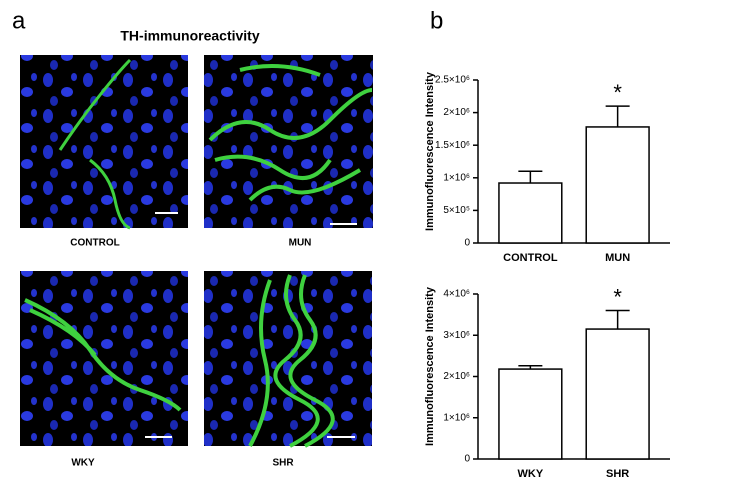 This screenshot has width=746, height=494. What do you see at coordinates (452, 145) in the screenshot?
I see `y-tick-label: 1.5×10⁶` at bounding box center [452, 145].